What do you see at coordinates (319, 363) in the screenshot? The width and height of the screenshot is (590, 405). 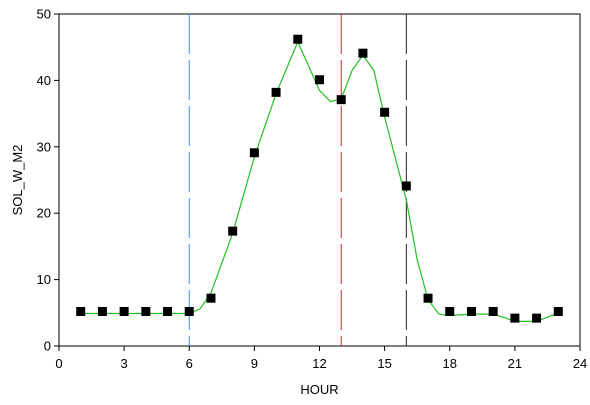 I see `x-tick-label: 12` at bounding box center [319, 363].